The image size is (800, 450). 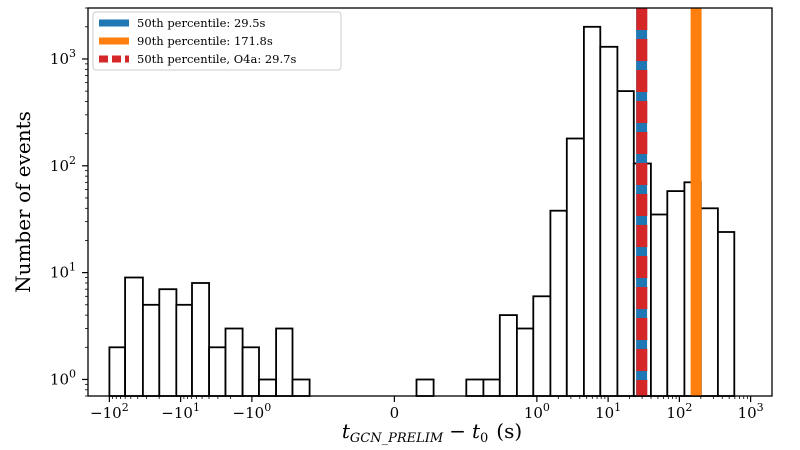 What do you see at coordinates (397, 438) in the screenshot?
I see `x-axis-label-sub: GCN_PRELIM` at bounding box center [397, 438].